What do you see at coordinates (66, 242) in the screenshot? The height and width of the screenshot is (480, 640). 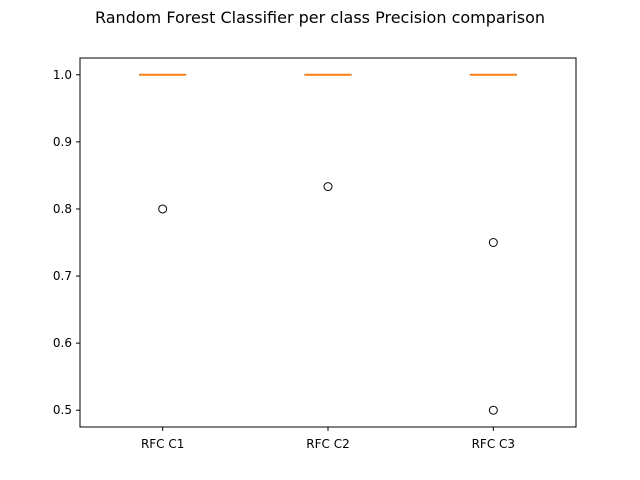 I see `y-axis: 0.5 0.6 0.7 0.8 0.9 1.0` at bounding box center [66, 242].